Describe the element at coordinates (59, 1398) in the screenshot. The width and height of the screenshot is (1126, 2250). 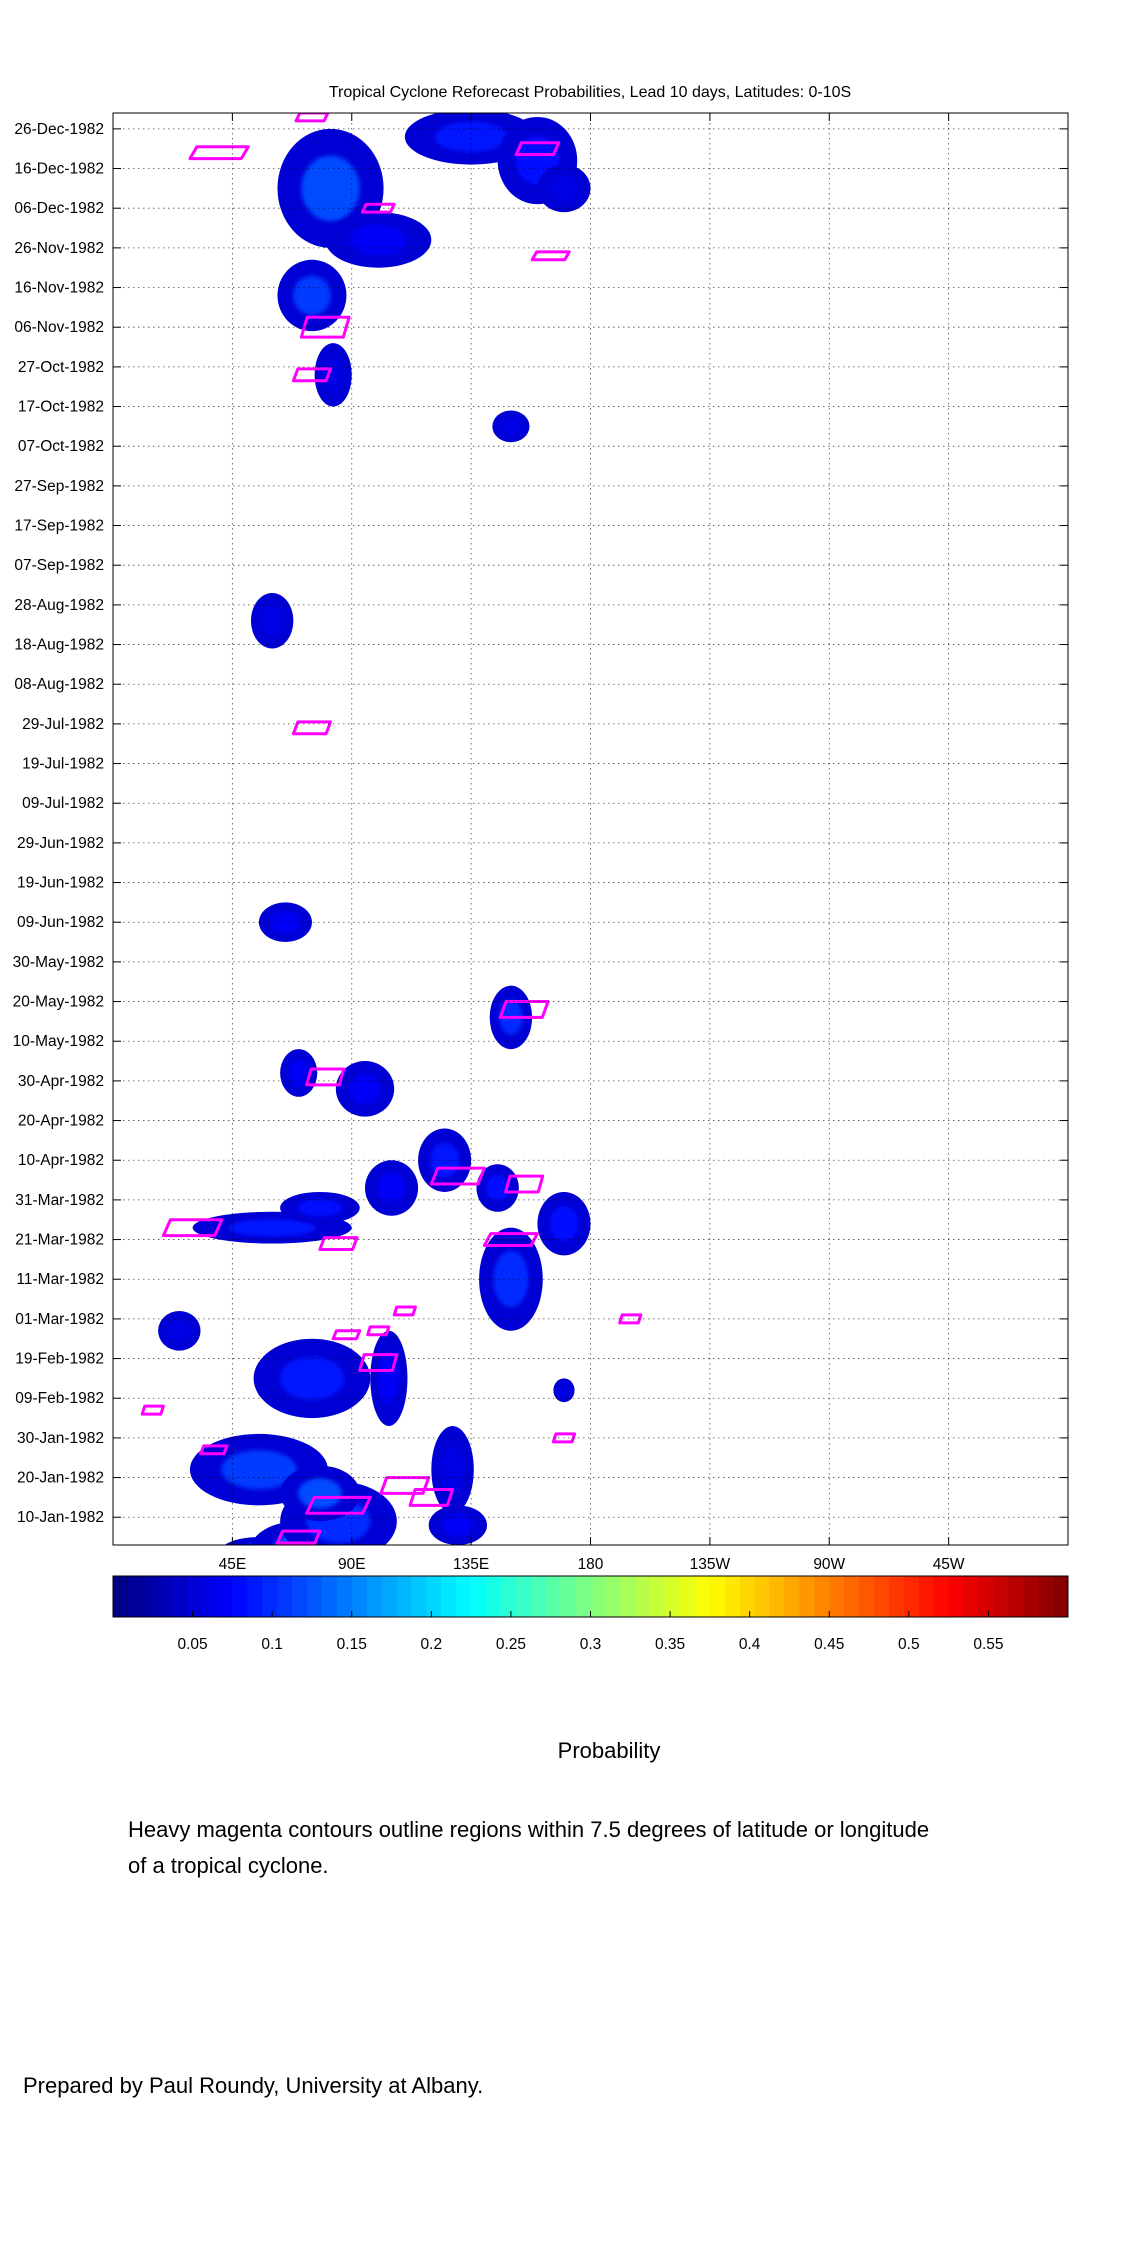
I see `y-tick-label: 09-Feb-1982` at that location.